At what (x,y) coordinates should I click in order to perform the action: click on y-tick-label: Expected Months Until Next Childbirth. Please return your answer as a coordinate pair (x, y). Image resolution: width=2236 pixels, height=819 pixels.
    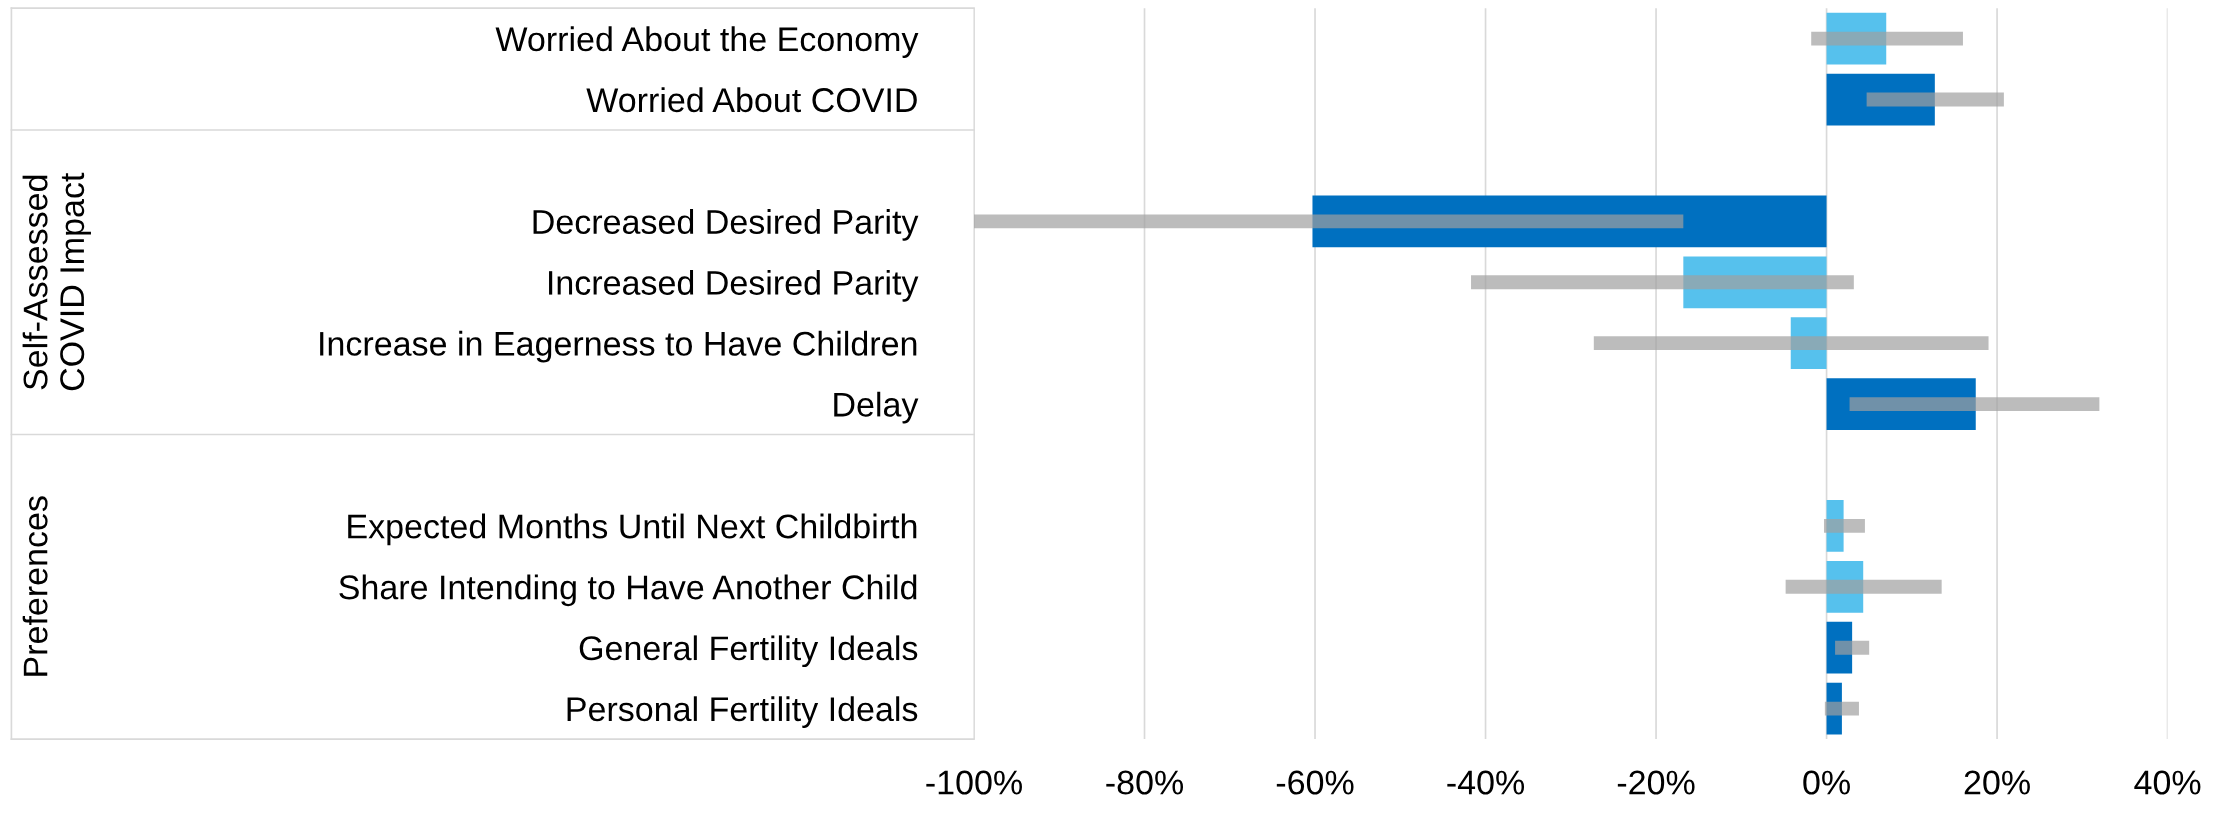
    Looking at the image, I should click on (632, 529).